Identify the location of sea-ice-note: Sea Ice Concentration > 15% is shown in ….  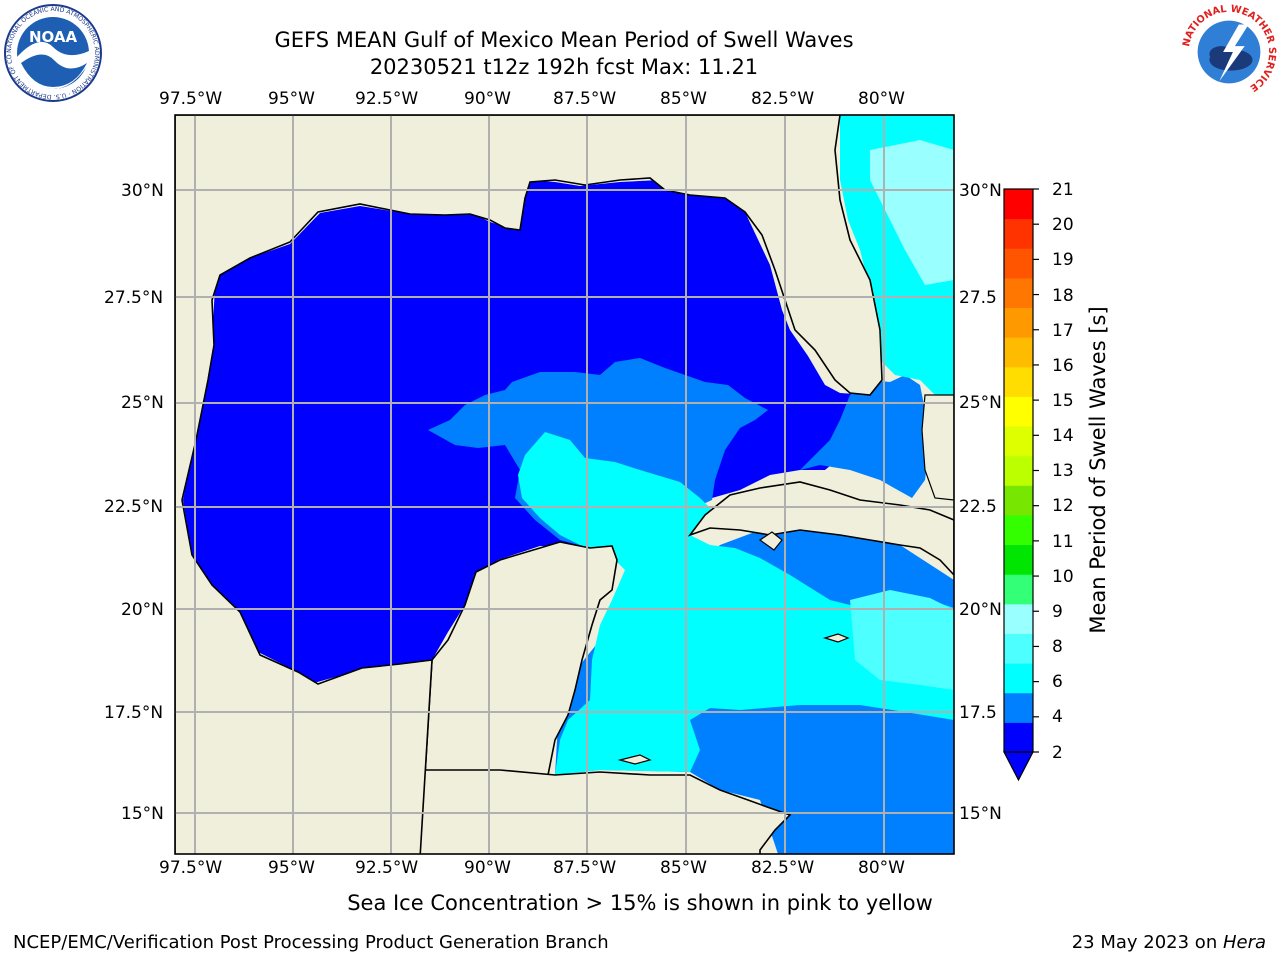
(640, 903).